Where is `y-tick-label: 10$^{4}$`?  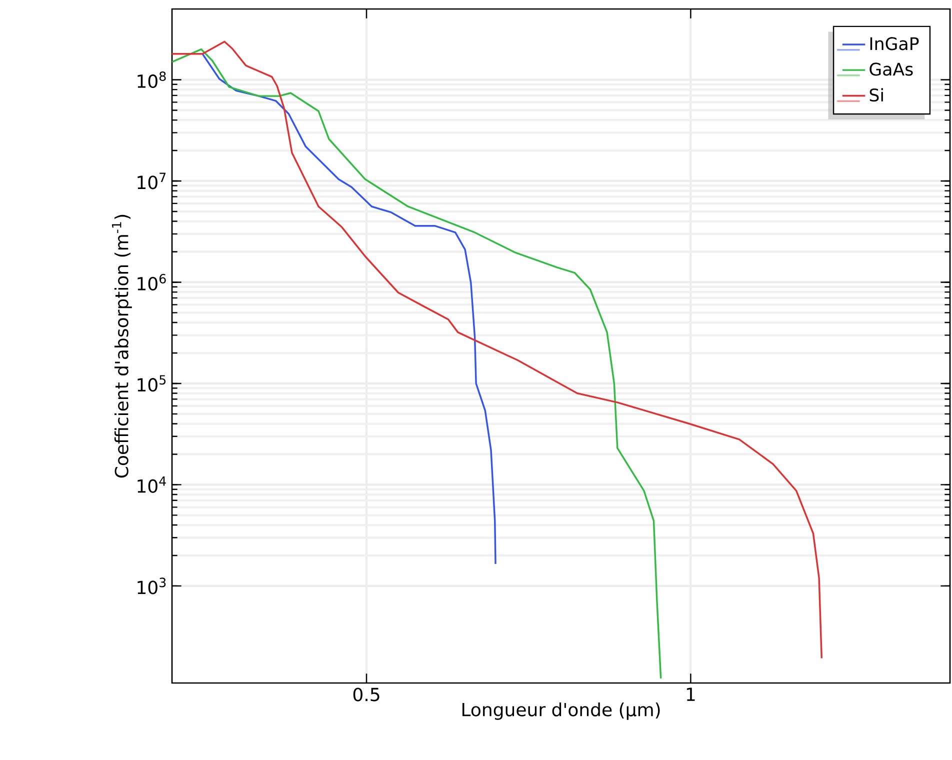
y-tick-label: 10$^{4}$ is located at coordinates (152, 484).